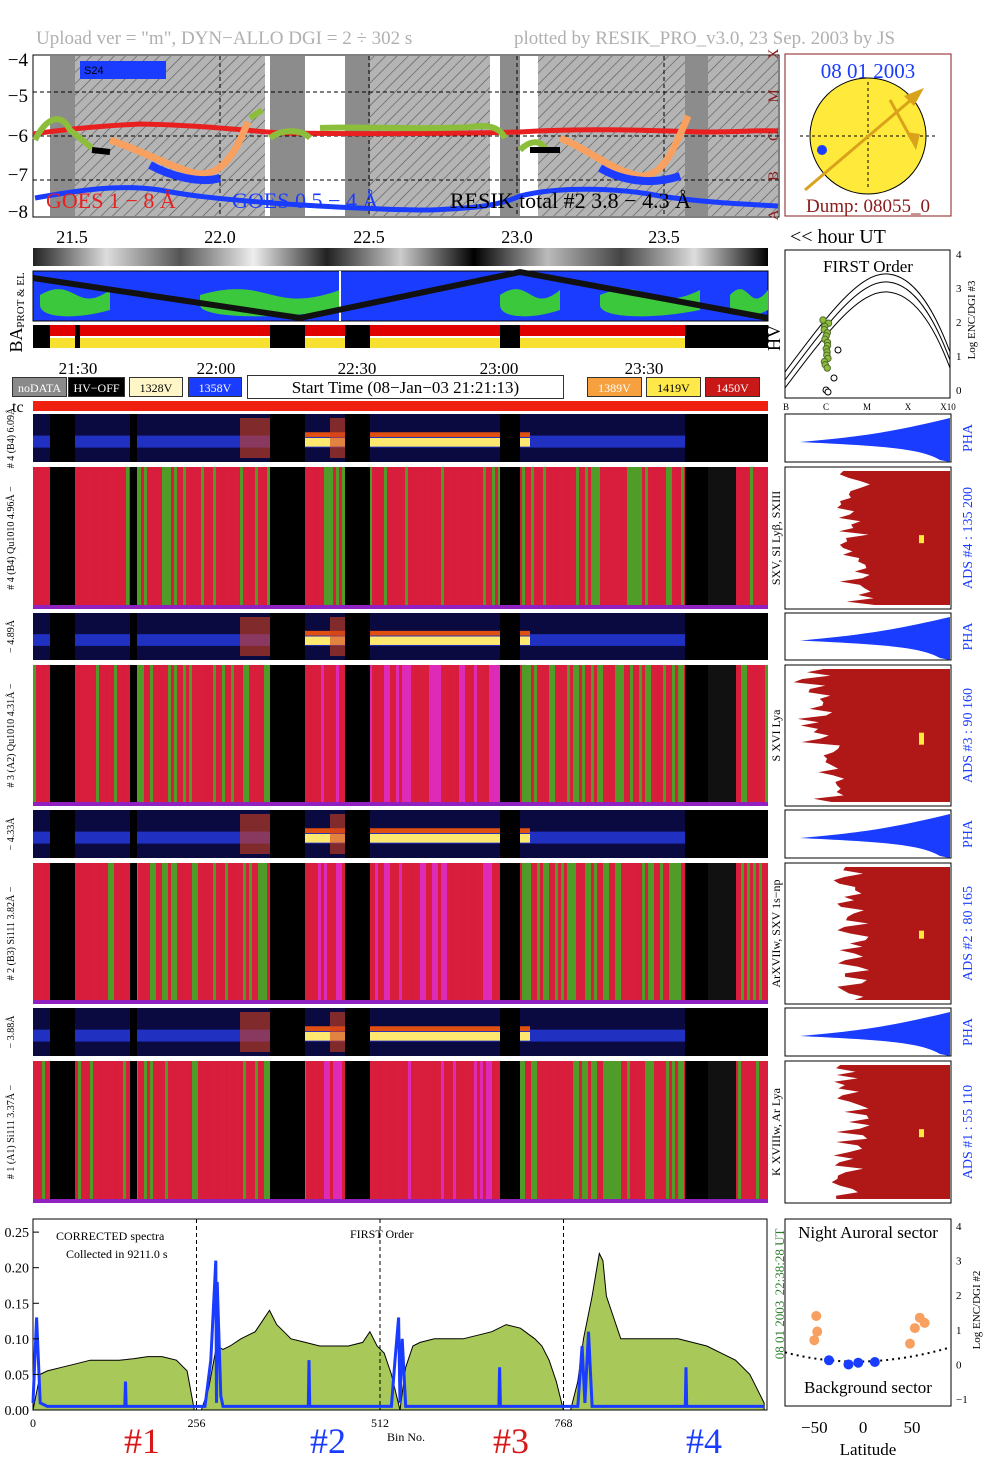 The image size is (1004, 1477). I want to click on first-order-y-tick: 3, so click(959, 289).